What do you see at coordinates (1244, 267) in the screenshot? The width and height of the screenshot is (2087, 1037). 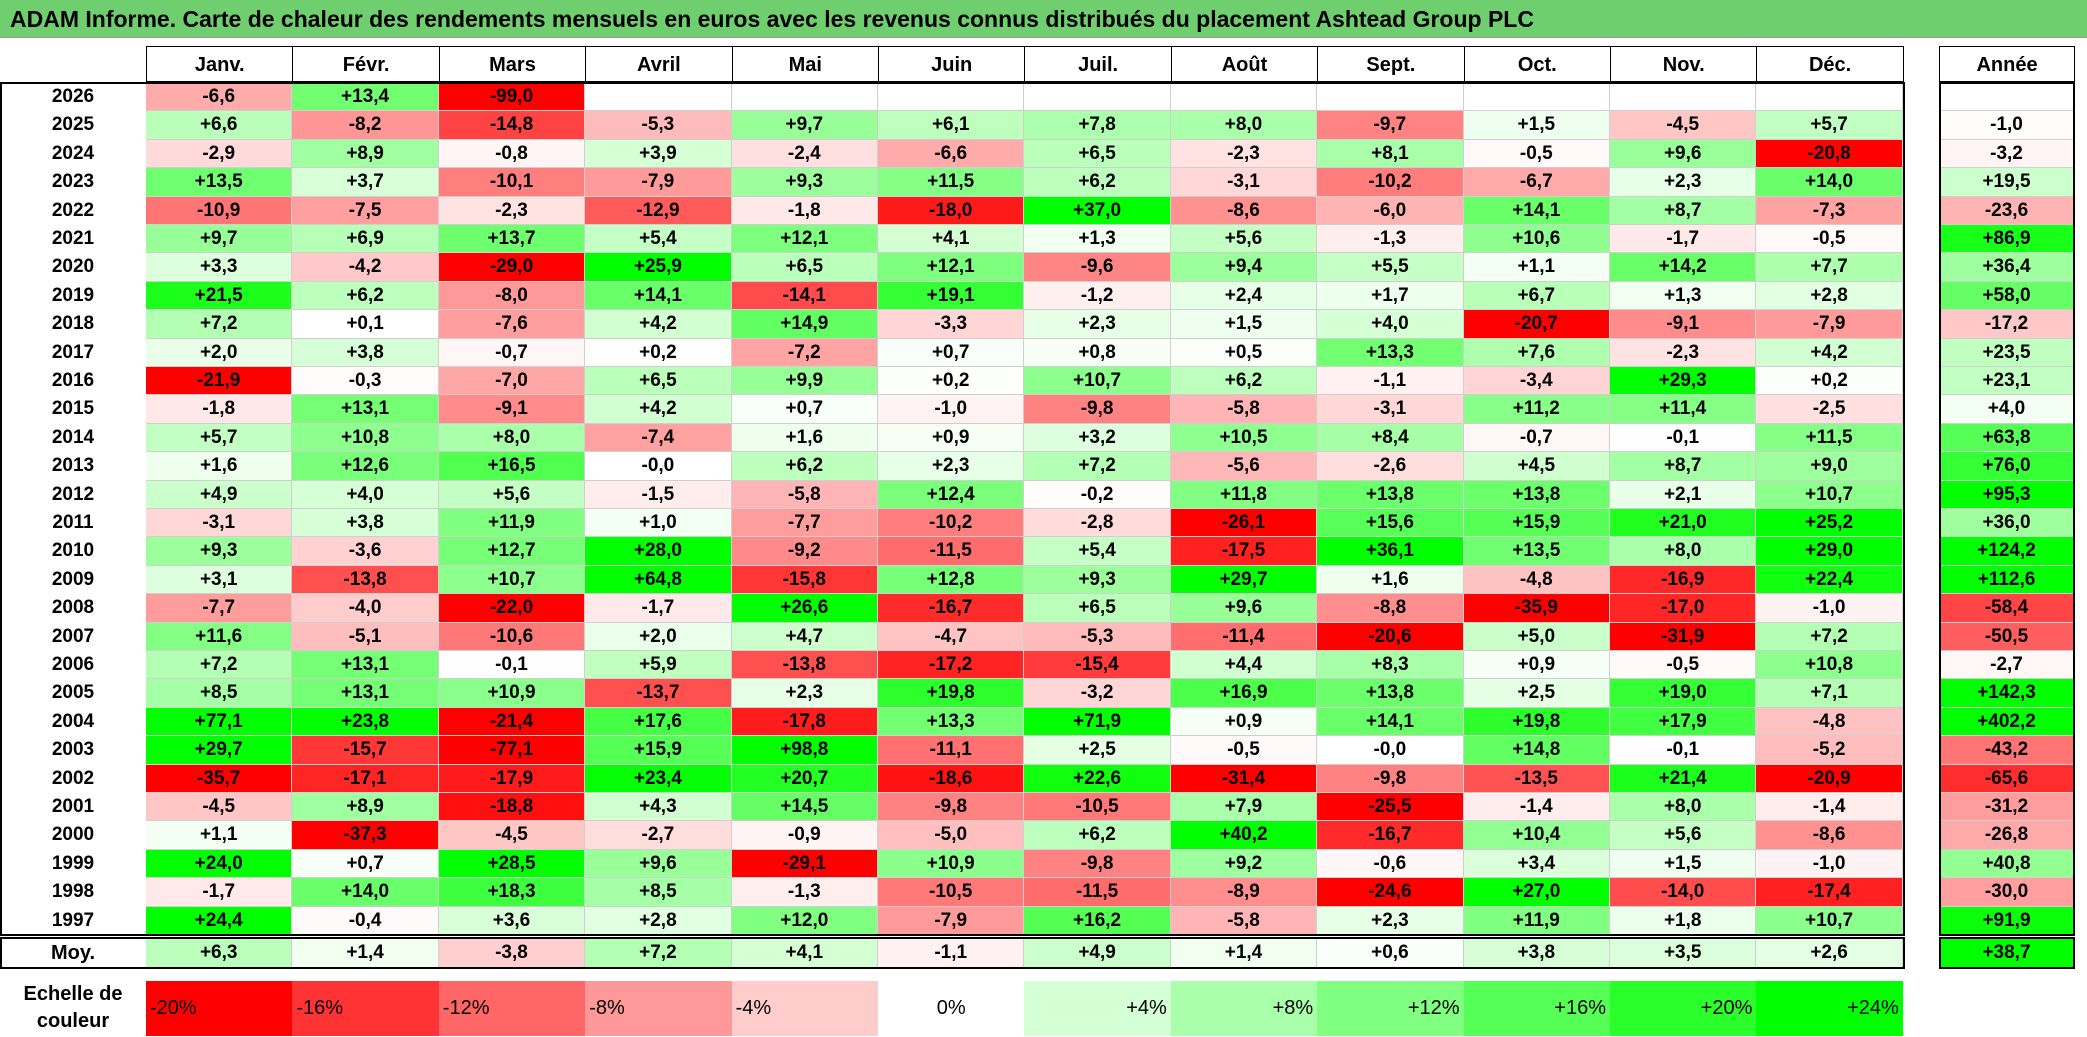 I see `heatmap-cell: +9,4` at bounding box center [1244, 267].